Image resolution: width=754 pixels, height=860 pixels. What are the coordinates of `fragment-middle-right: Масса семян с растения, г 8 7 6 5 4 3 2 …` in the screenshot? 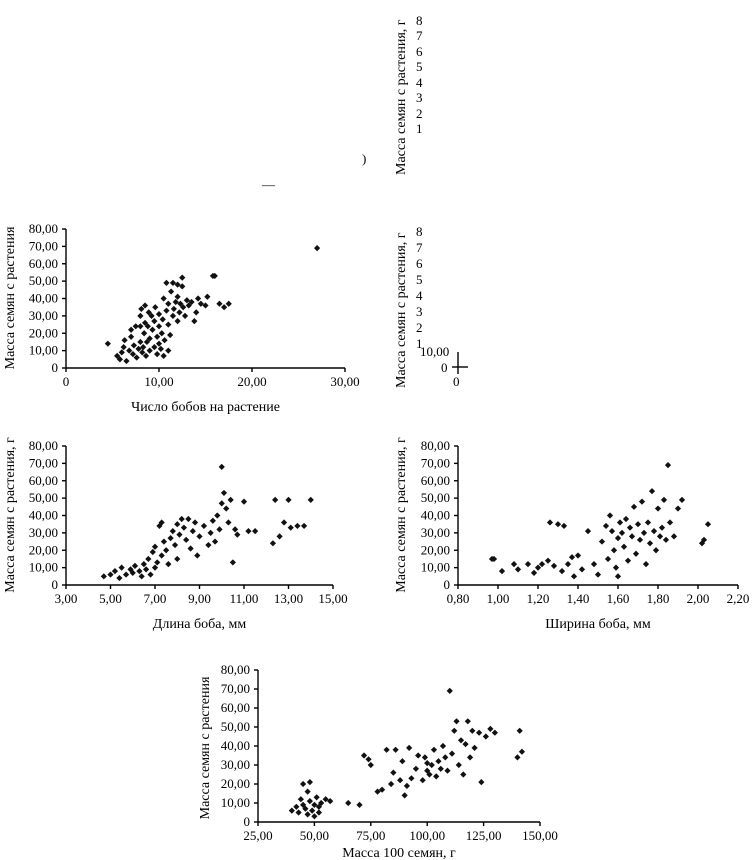 It's located at (431, 306).